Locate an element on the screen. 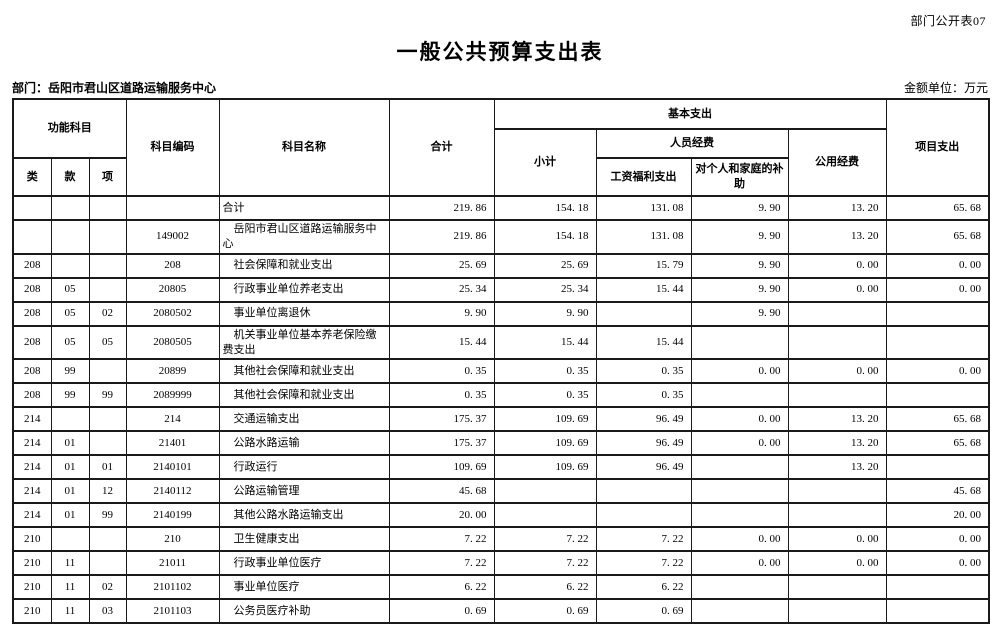  cell-code: 208 is located at coordinates (172, 265).